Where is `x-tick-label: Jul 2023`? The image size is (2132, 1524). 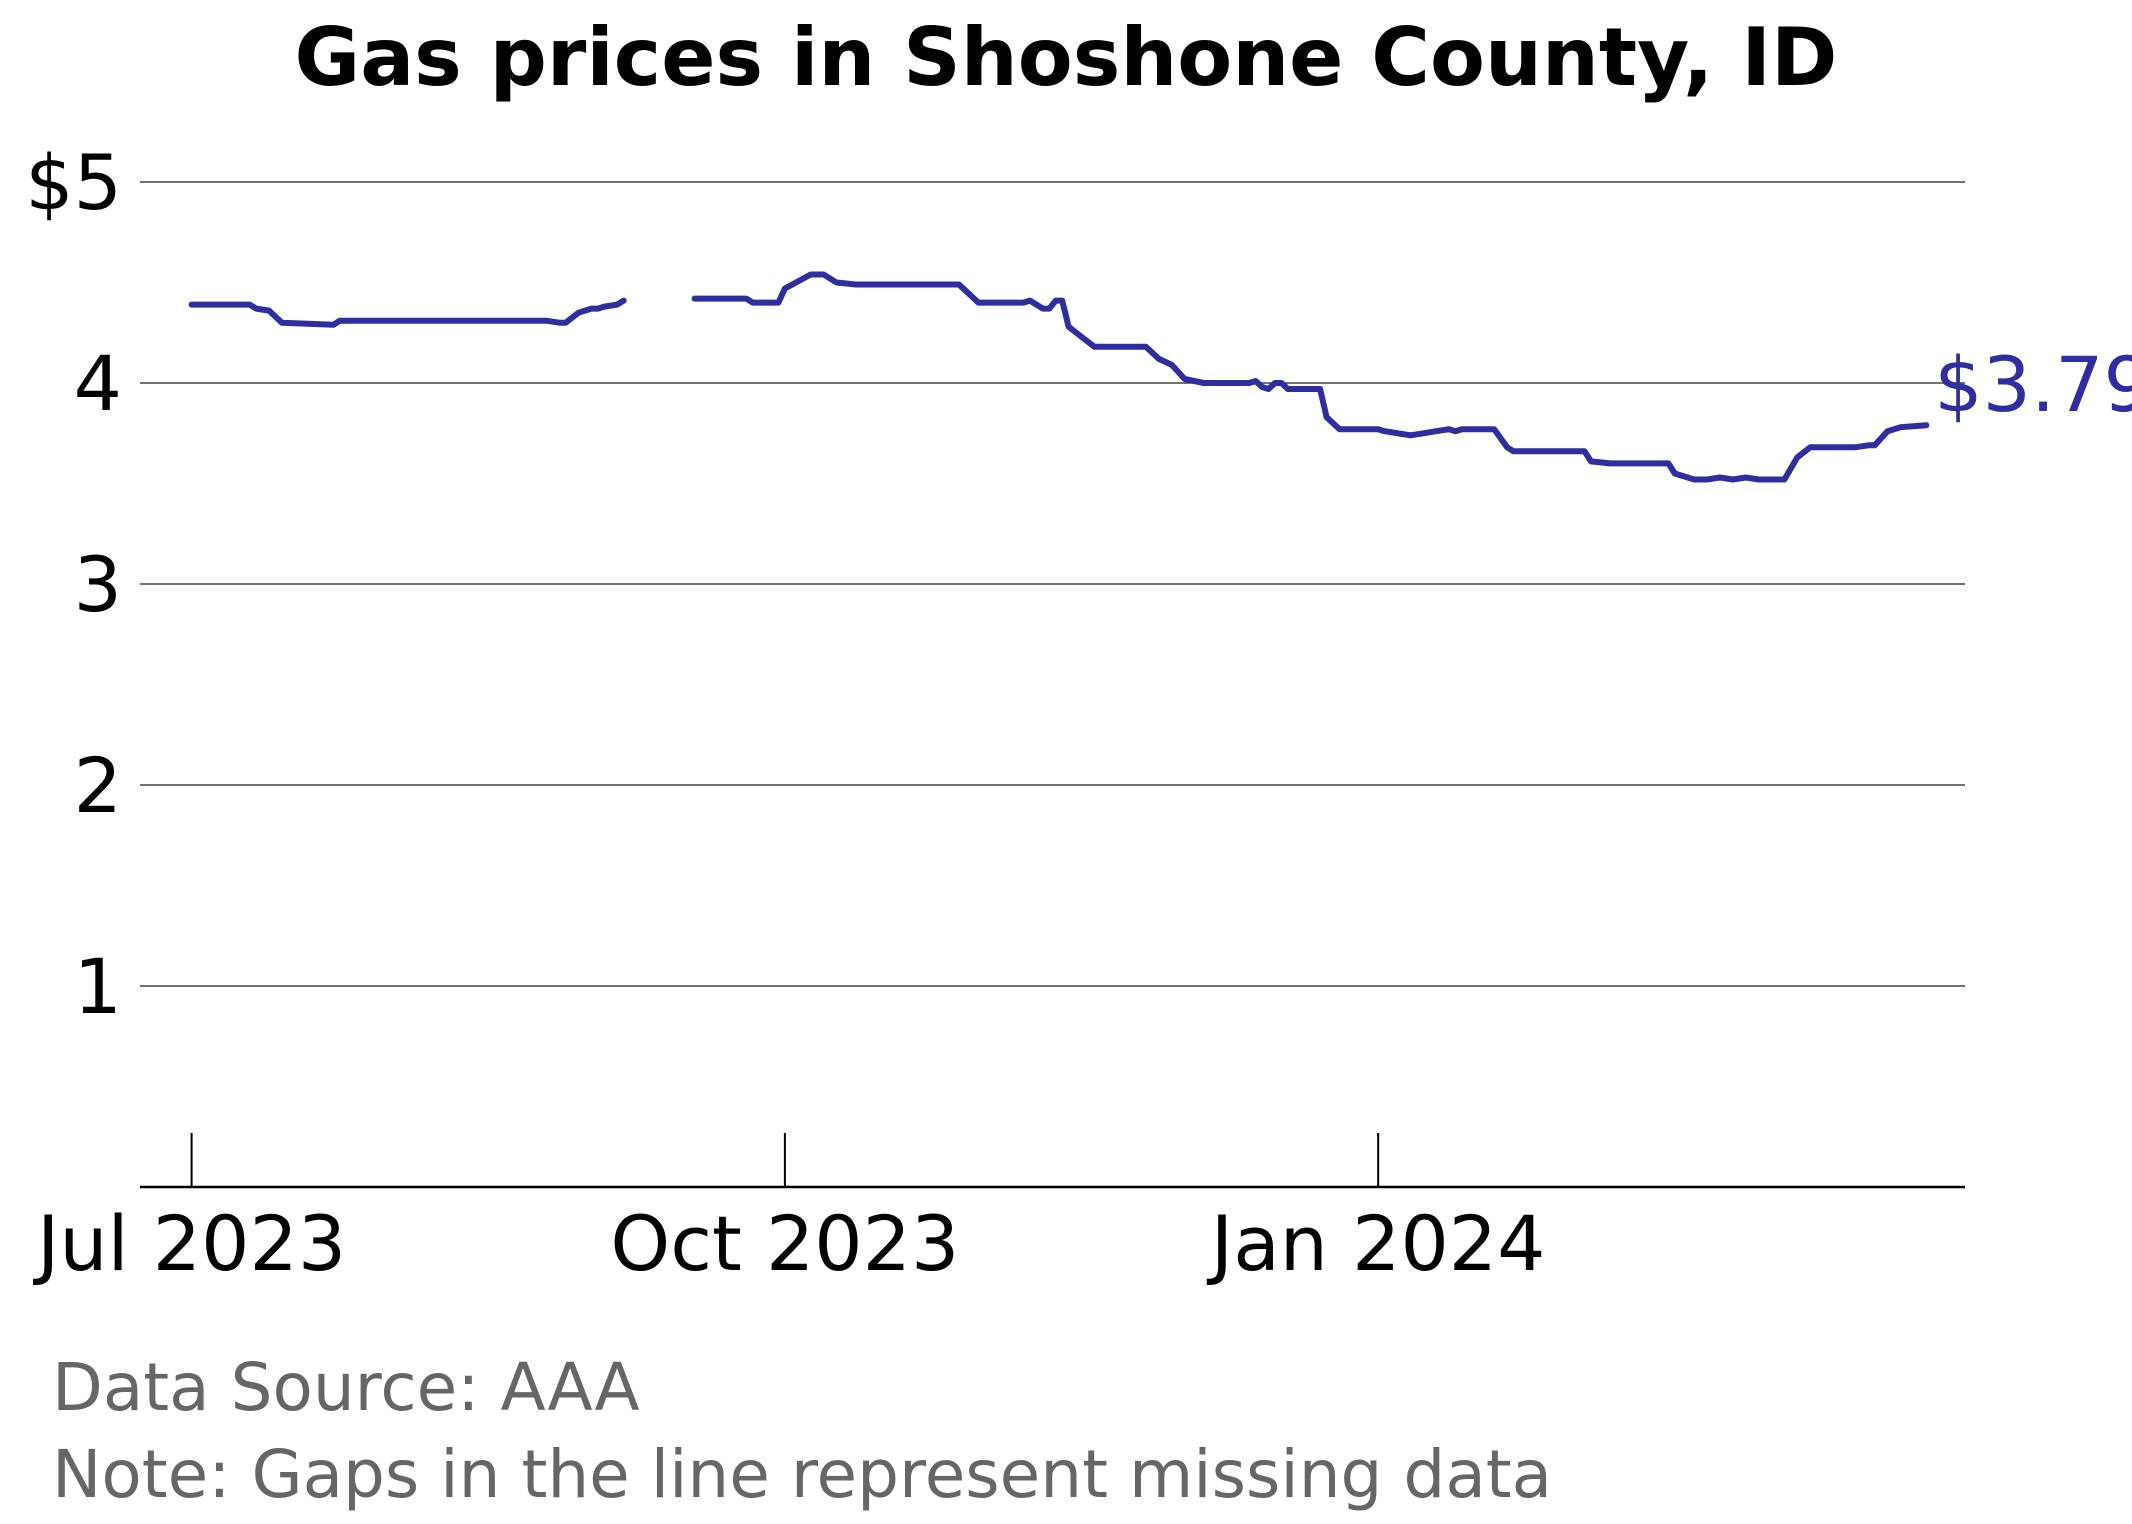
x-tick-label: Jul 2023 is located at coordinates (189, 1243).